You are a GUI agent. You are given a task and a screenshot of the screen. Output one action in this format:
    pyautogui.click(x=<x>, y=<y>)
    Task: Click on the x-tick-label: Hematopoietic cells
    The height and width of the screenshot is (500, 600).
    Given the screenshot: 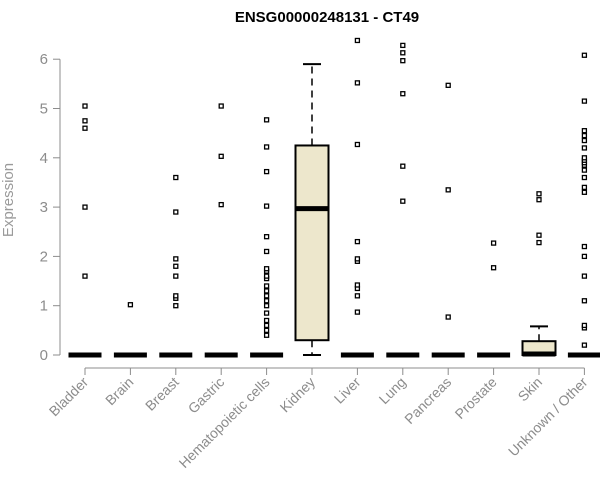 What is the action you would take?
    pyautogui.click(x=224, y=422)
    